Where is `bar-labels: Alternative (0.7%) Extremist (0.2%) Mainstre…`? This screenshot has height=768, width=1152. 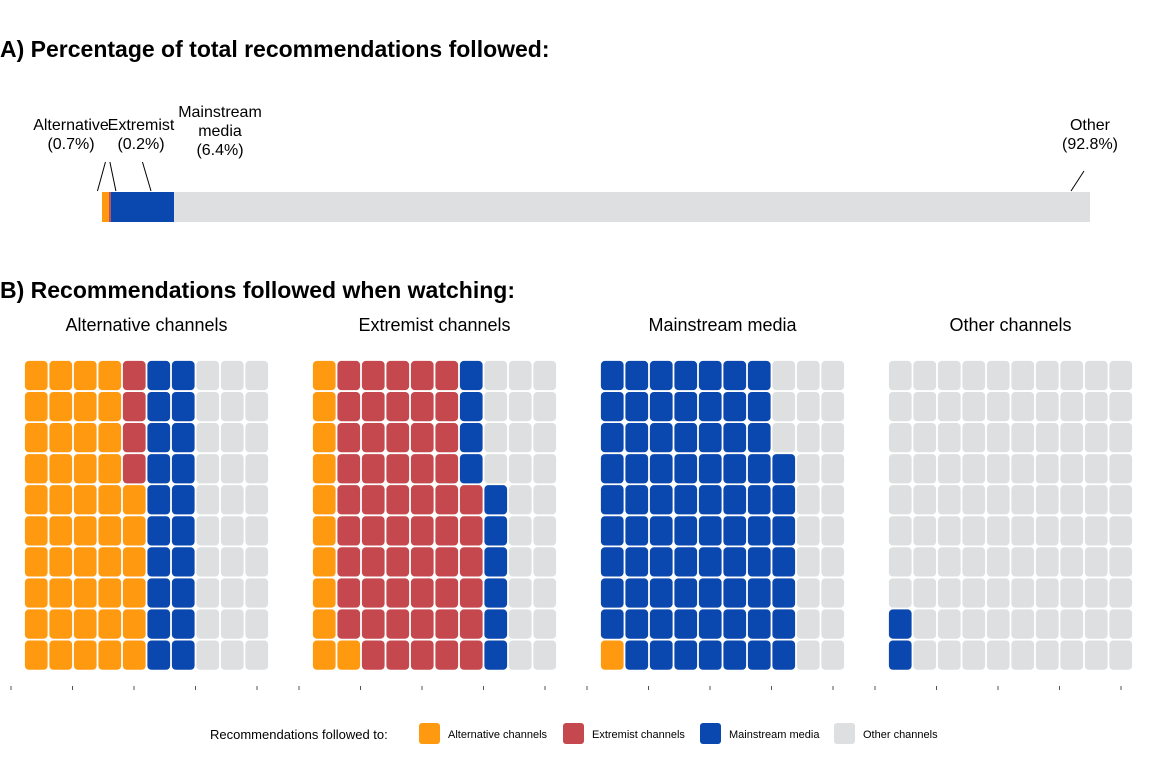 bar-labels: Alternative (0.7%) Extremist (0.2%) Mainstre… is located at coordinates (575, 148).